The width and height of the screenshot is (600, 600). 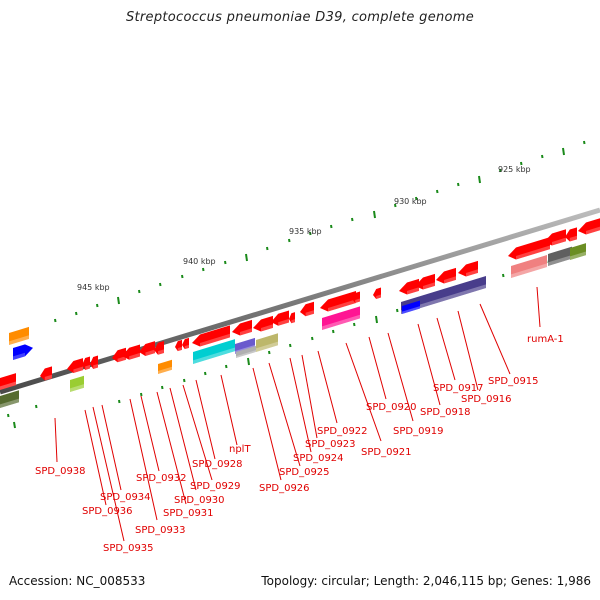 I want to click on gene-label: SPD_0919, so click(x=418, y=431).